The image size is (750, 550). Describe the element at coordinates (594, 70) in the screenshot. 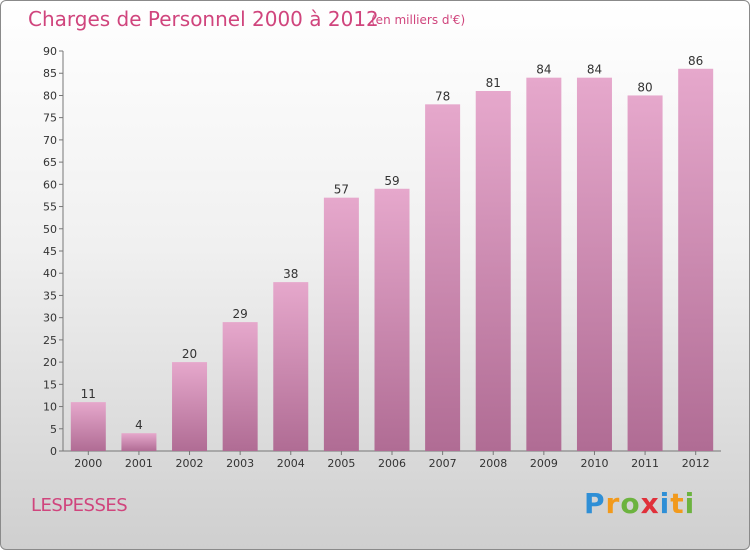

I see `data-label-2010: 84` at that location.